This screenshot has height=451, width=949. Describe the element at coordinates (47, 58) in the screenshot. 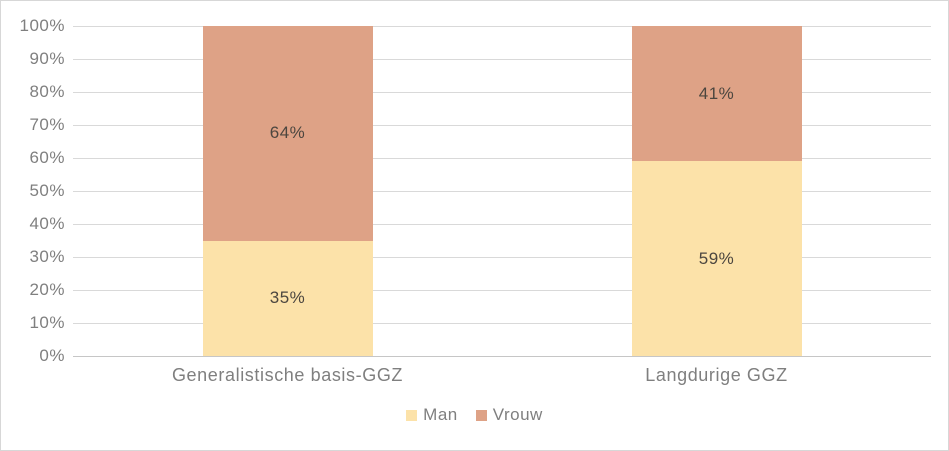

I see `y-tick-label: 90%` at that location.